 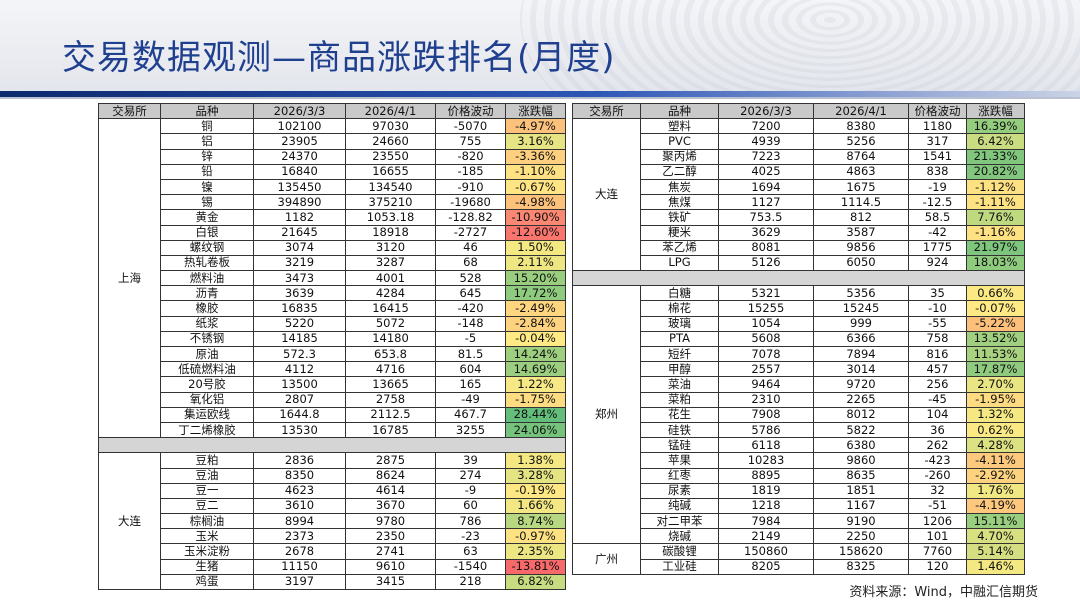 What do you see at coordinates (470, 232) in the screenshot?
I see `price-change: -2727` at bounding box center [470, 232].